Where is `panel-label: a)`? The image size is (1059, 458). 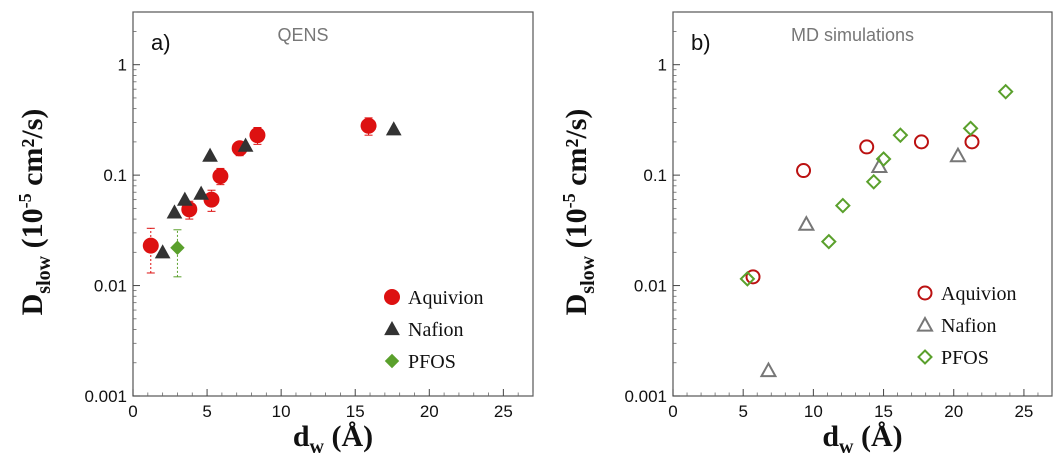 panel-label: a) is located at coordinates (161, 42).